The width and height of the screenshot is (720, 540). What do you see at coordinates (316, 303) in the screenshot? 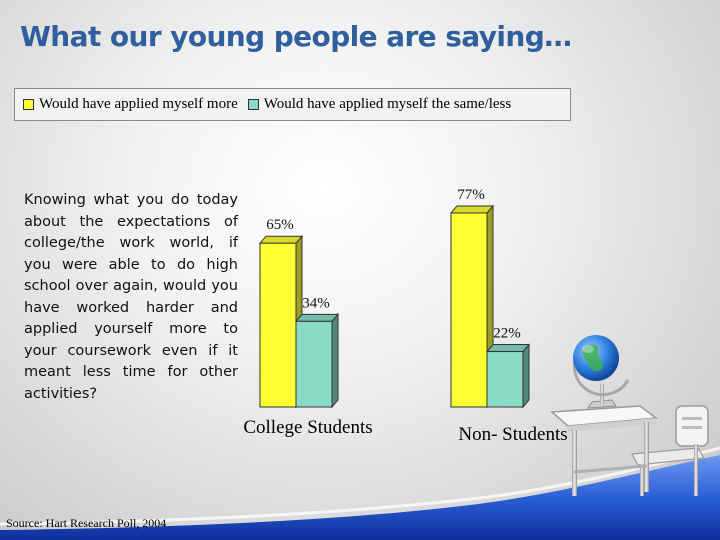
I see `data-label-college-students-series-2: 34%` at bounding box center [316, 303].